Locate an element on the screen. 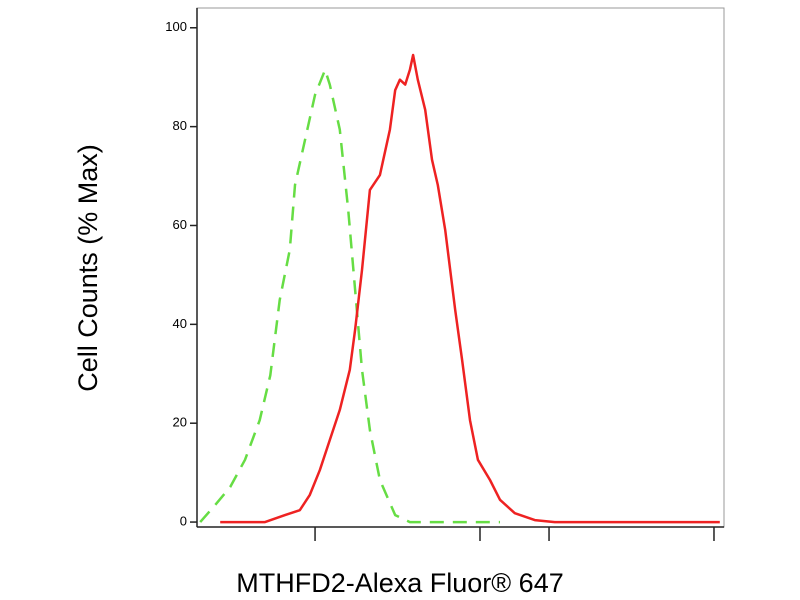  y-tick-label: 20 is located at coordinates (180, 422).